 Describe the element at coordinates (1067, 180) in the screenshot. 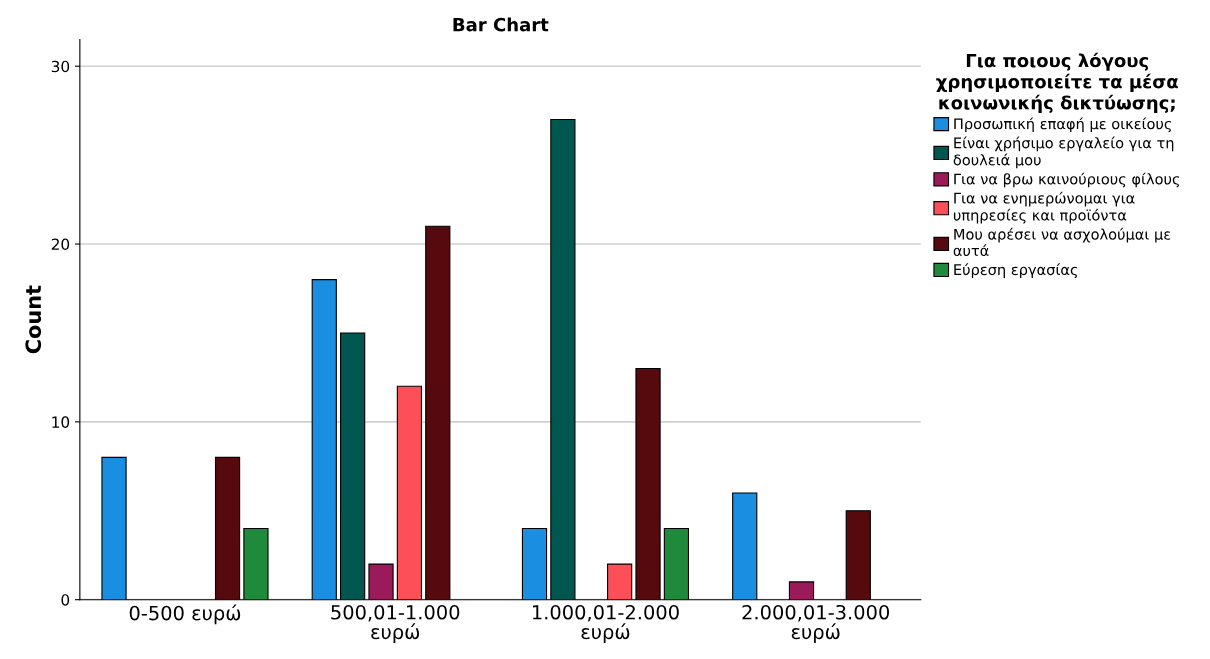

I see `legend-label: Για να βρω καινούριους φίλους` at that location.